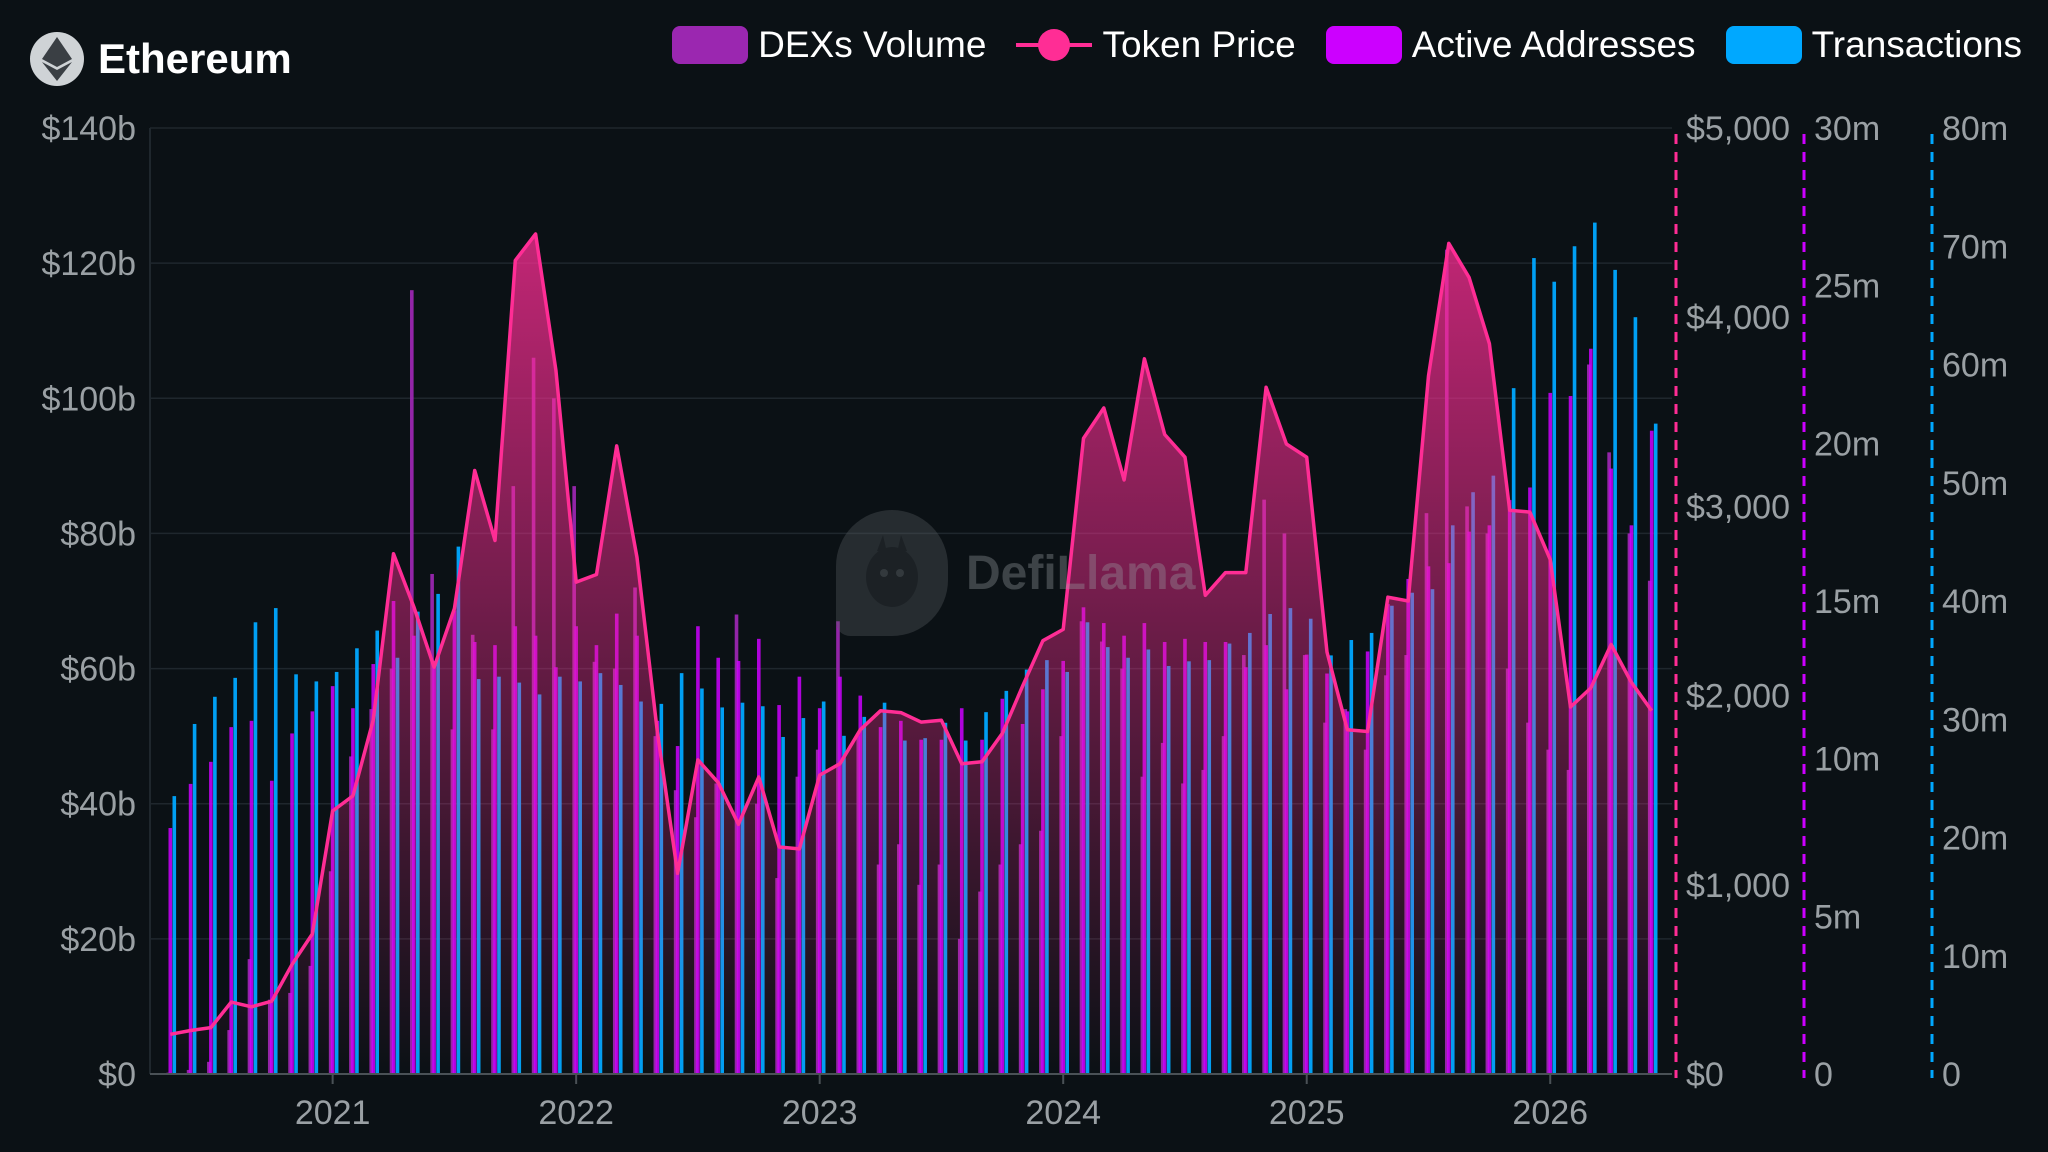 This screenshot has height=1152, width=2048. I want to click on y-tick-label-dex: $0, so click(117, 1075).